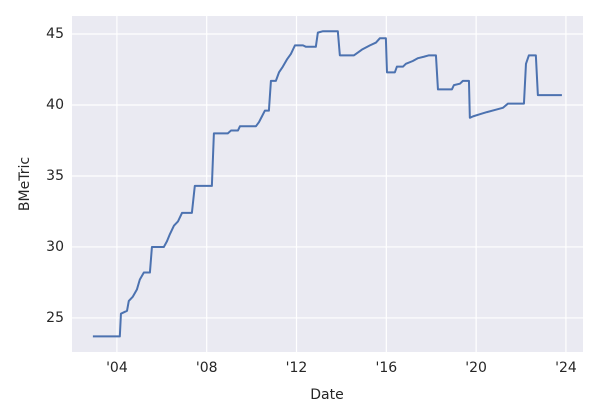  I want to click on y-tick-label: 35, so click(55, 176).